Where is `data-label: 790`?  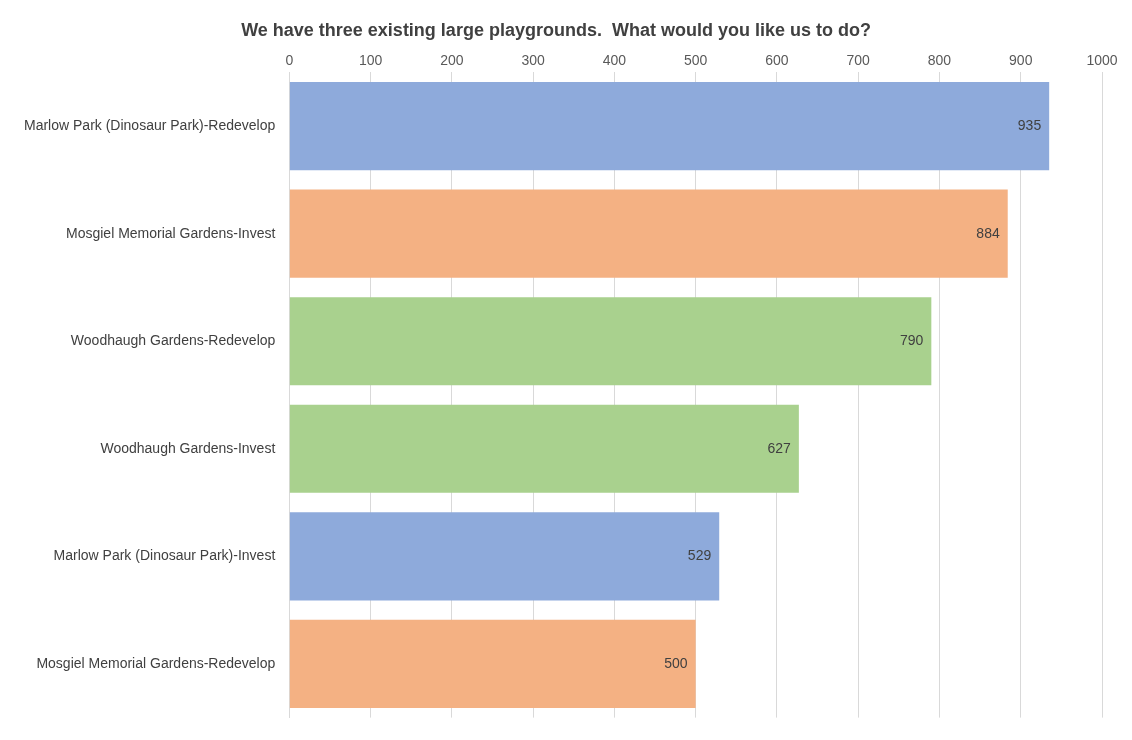 data-label: 790 is located at coordinates (911, 340).